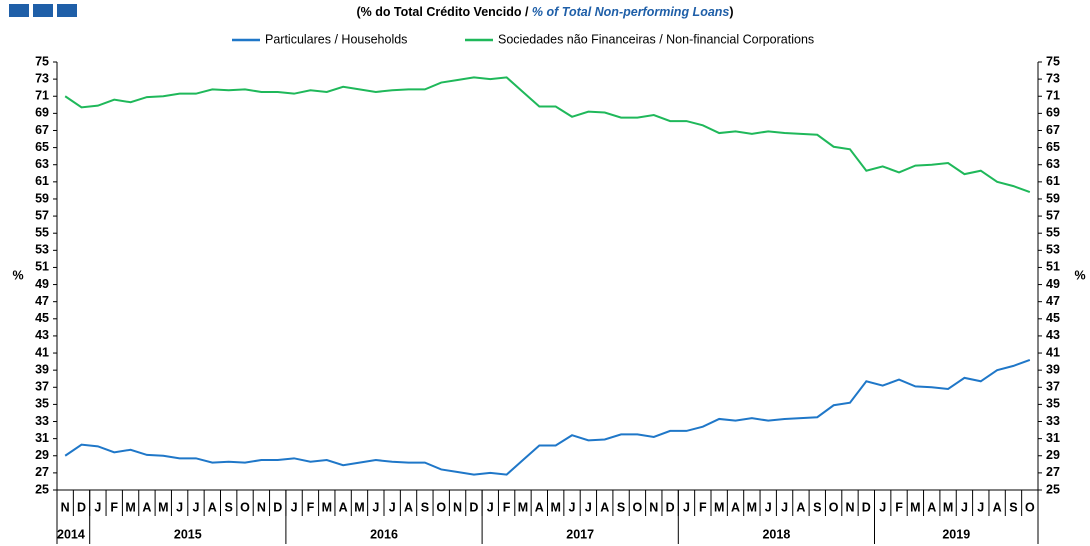 This screenshot has width=1090, height=546. What do you see at coordinates (1053, 335) in the screenshot?
I see `y2-tick-label: 43` at bounding box center [1053, 335].